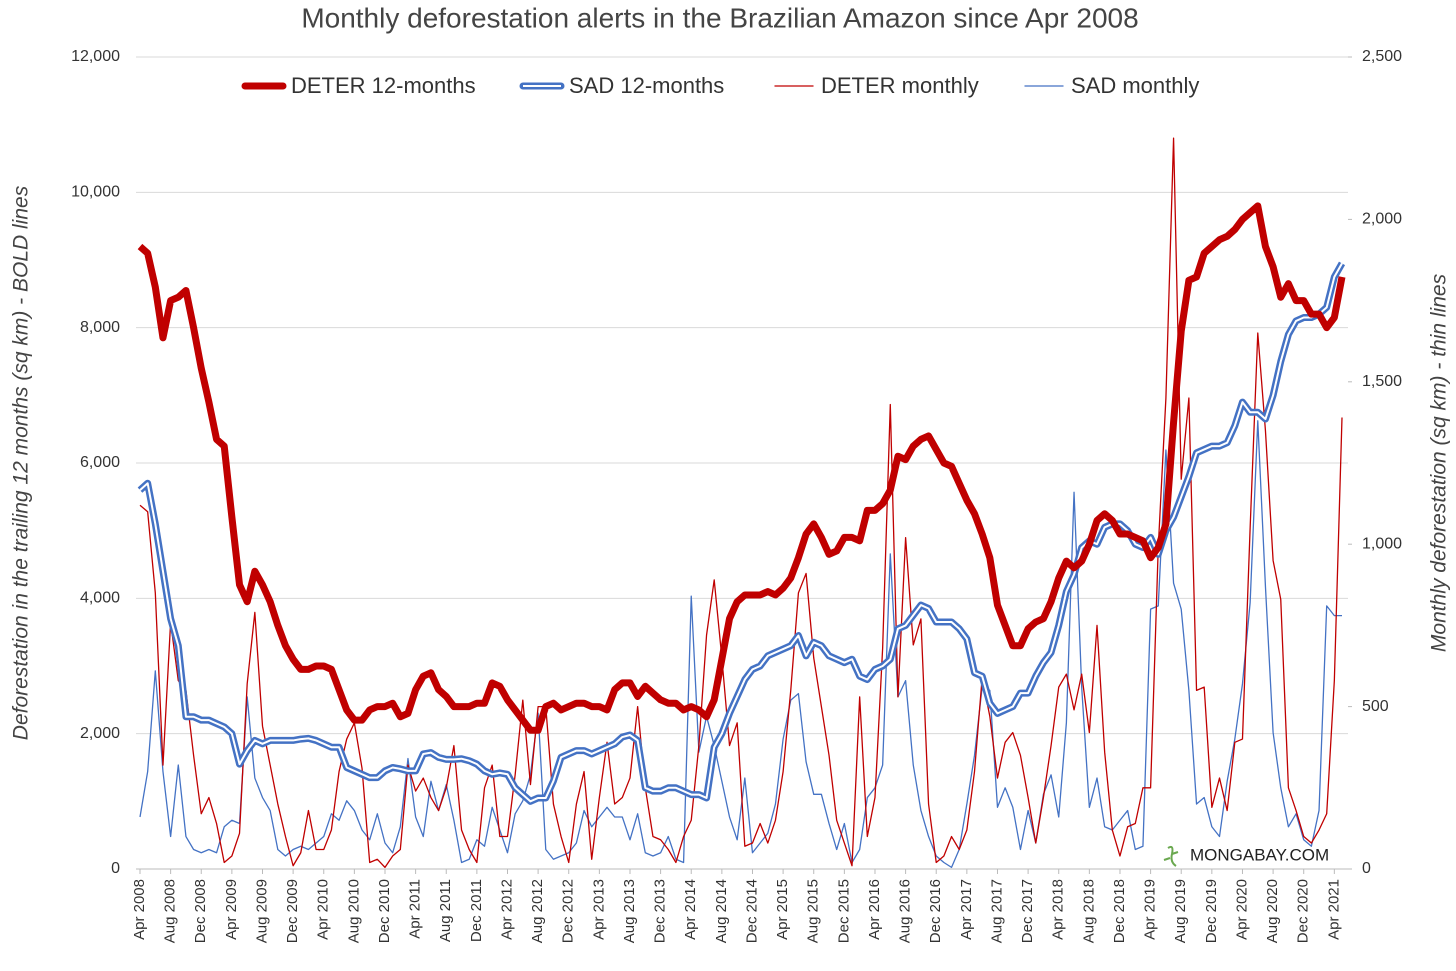  Describe the element at coordinates (660, 911) in the screenshot. I see `x-tick-label: Dec 2013` at that location.